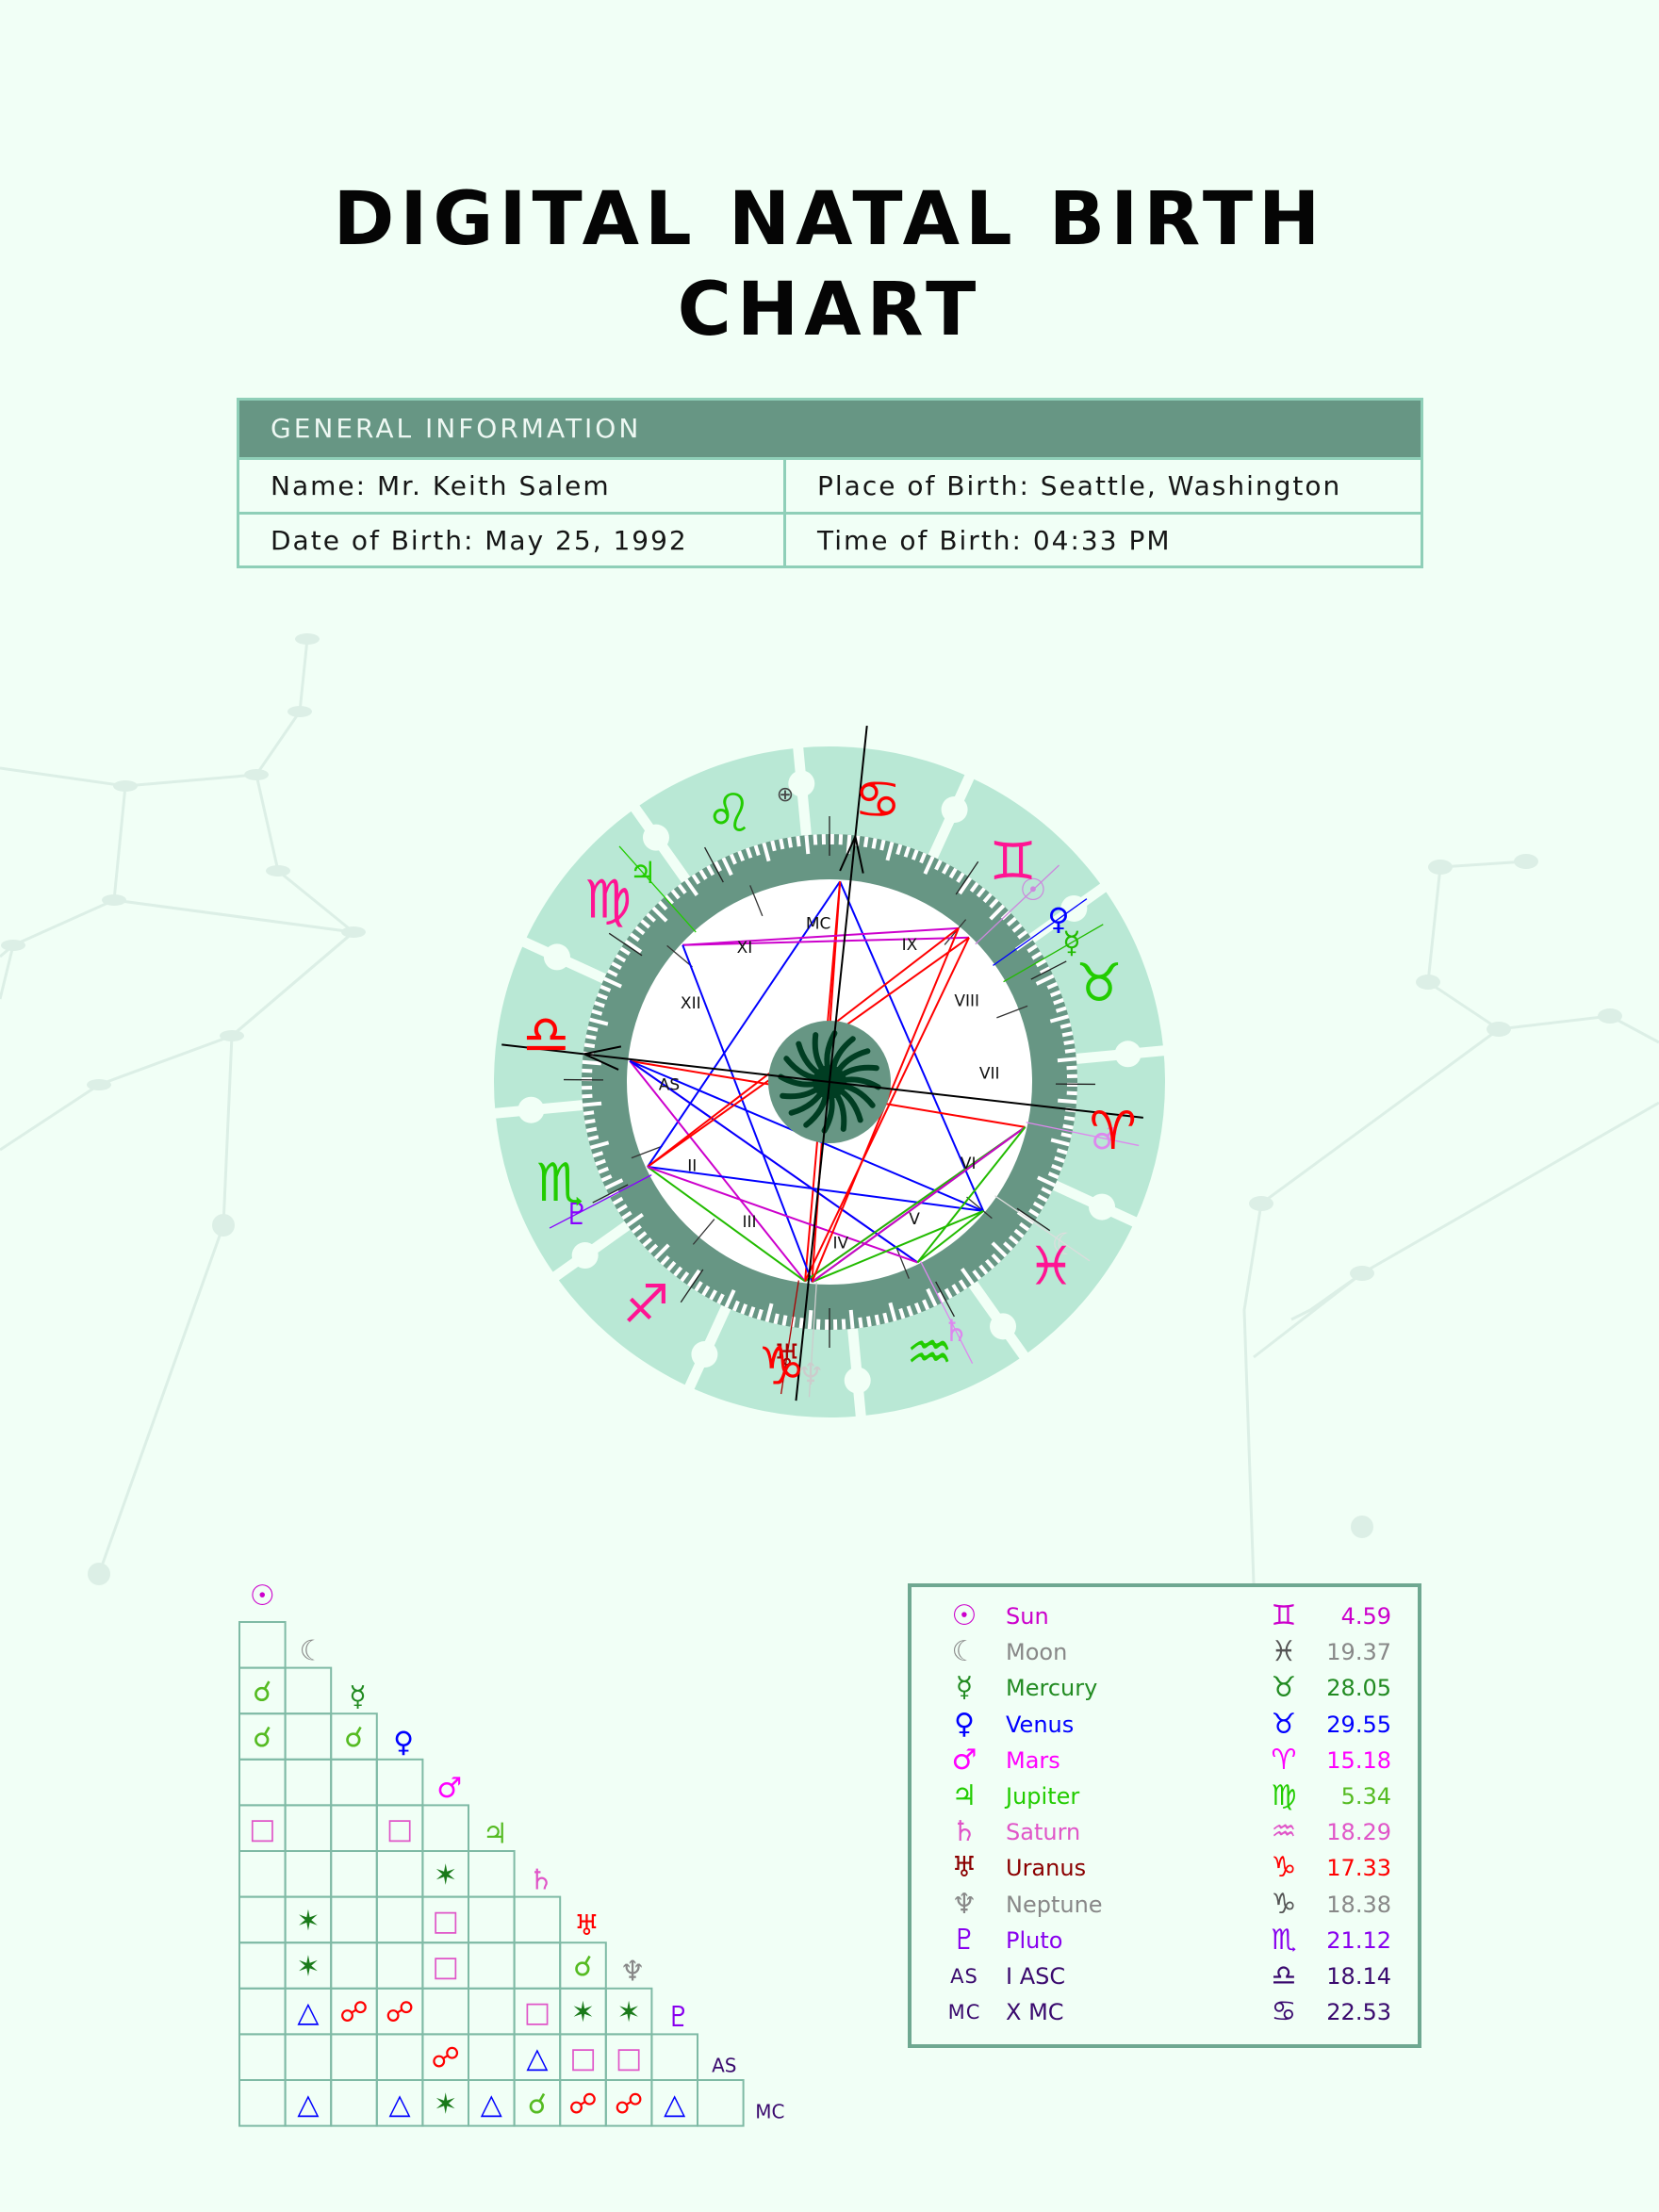  Describe the element at coordinates (1165, 1725) in the screenshot. I see `legend-row-venus: ♀ Venus ♉ 29.55` at that location.